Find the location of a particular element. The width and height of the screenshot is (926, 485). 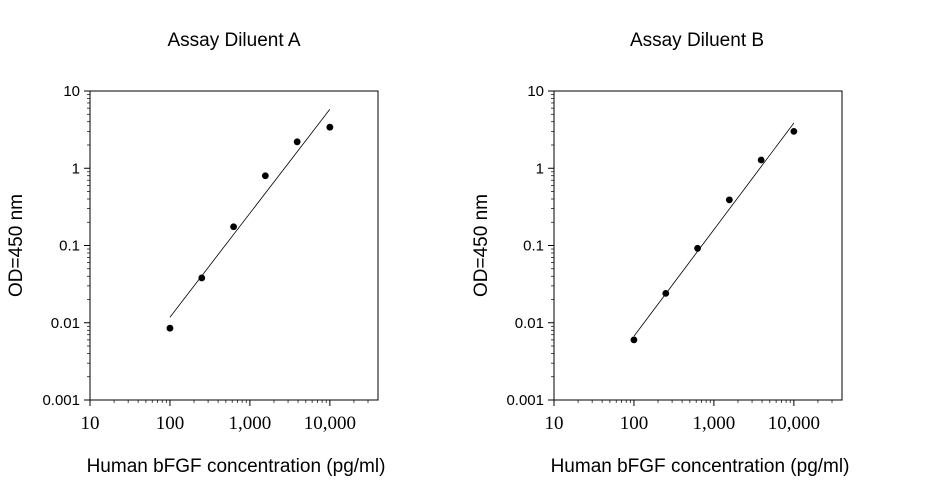

chart-title: Assay Diluent A is located at coordinates (233, 40).